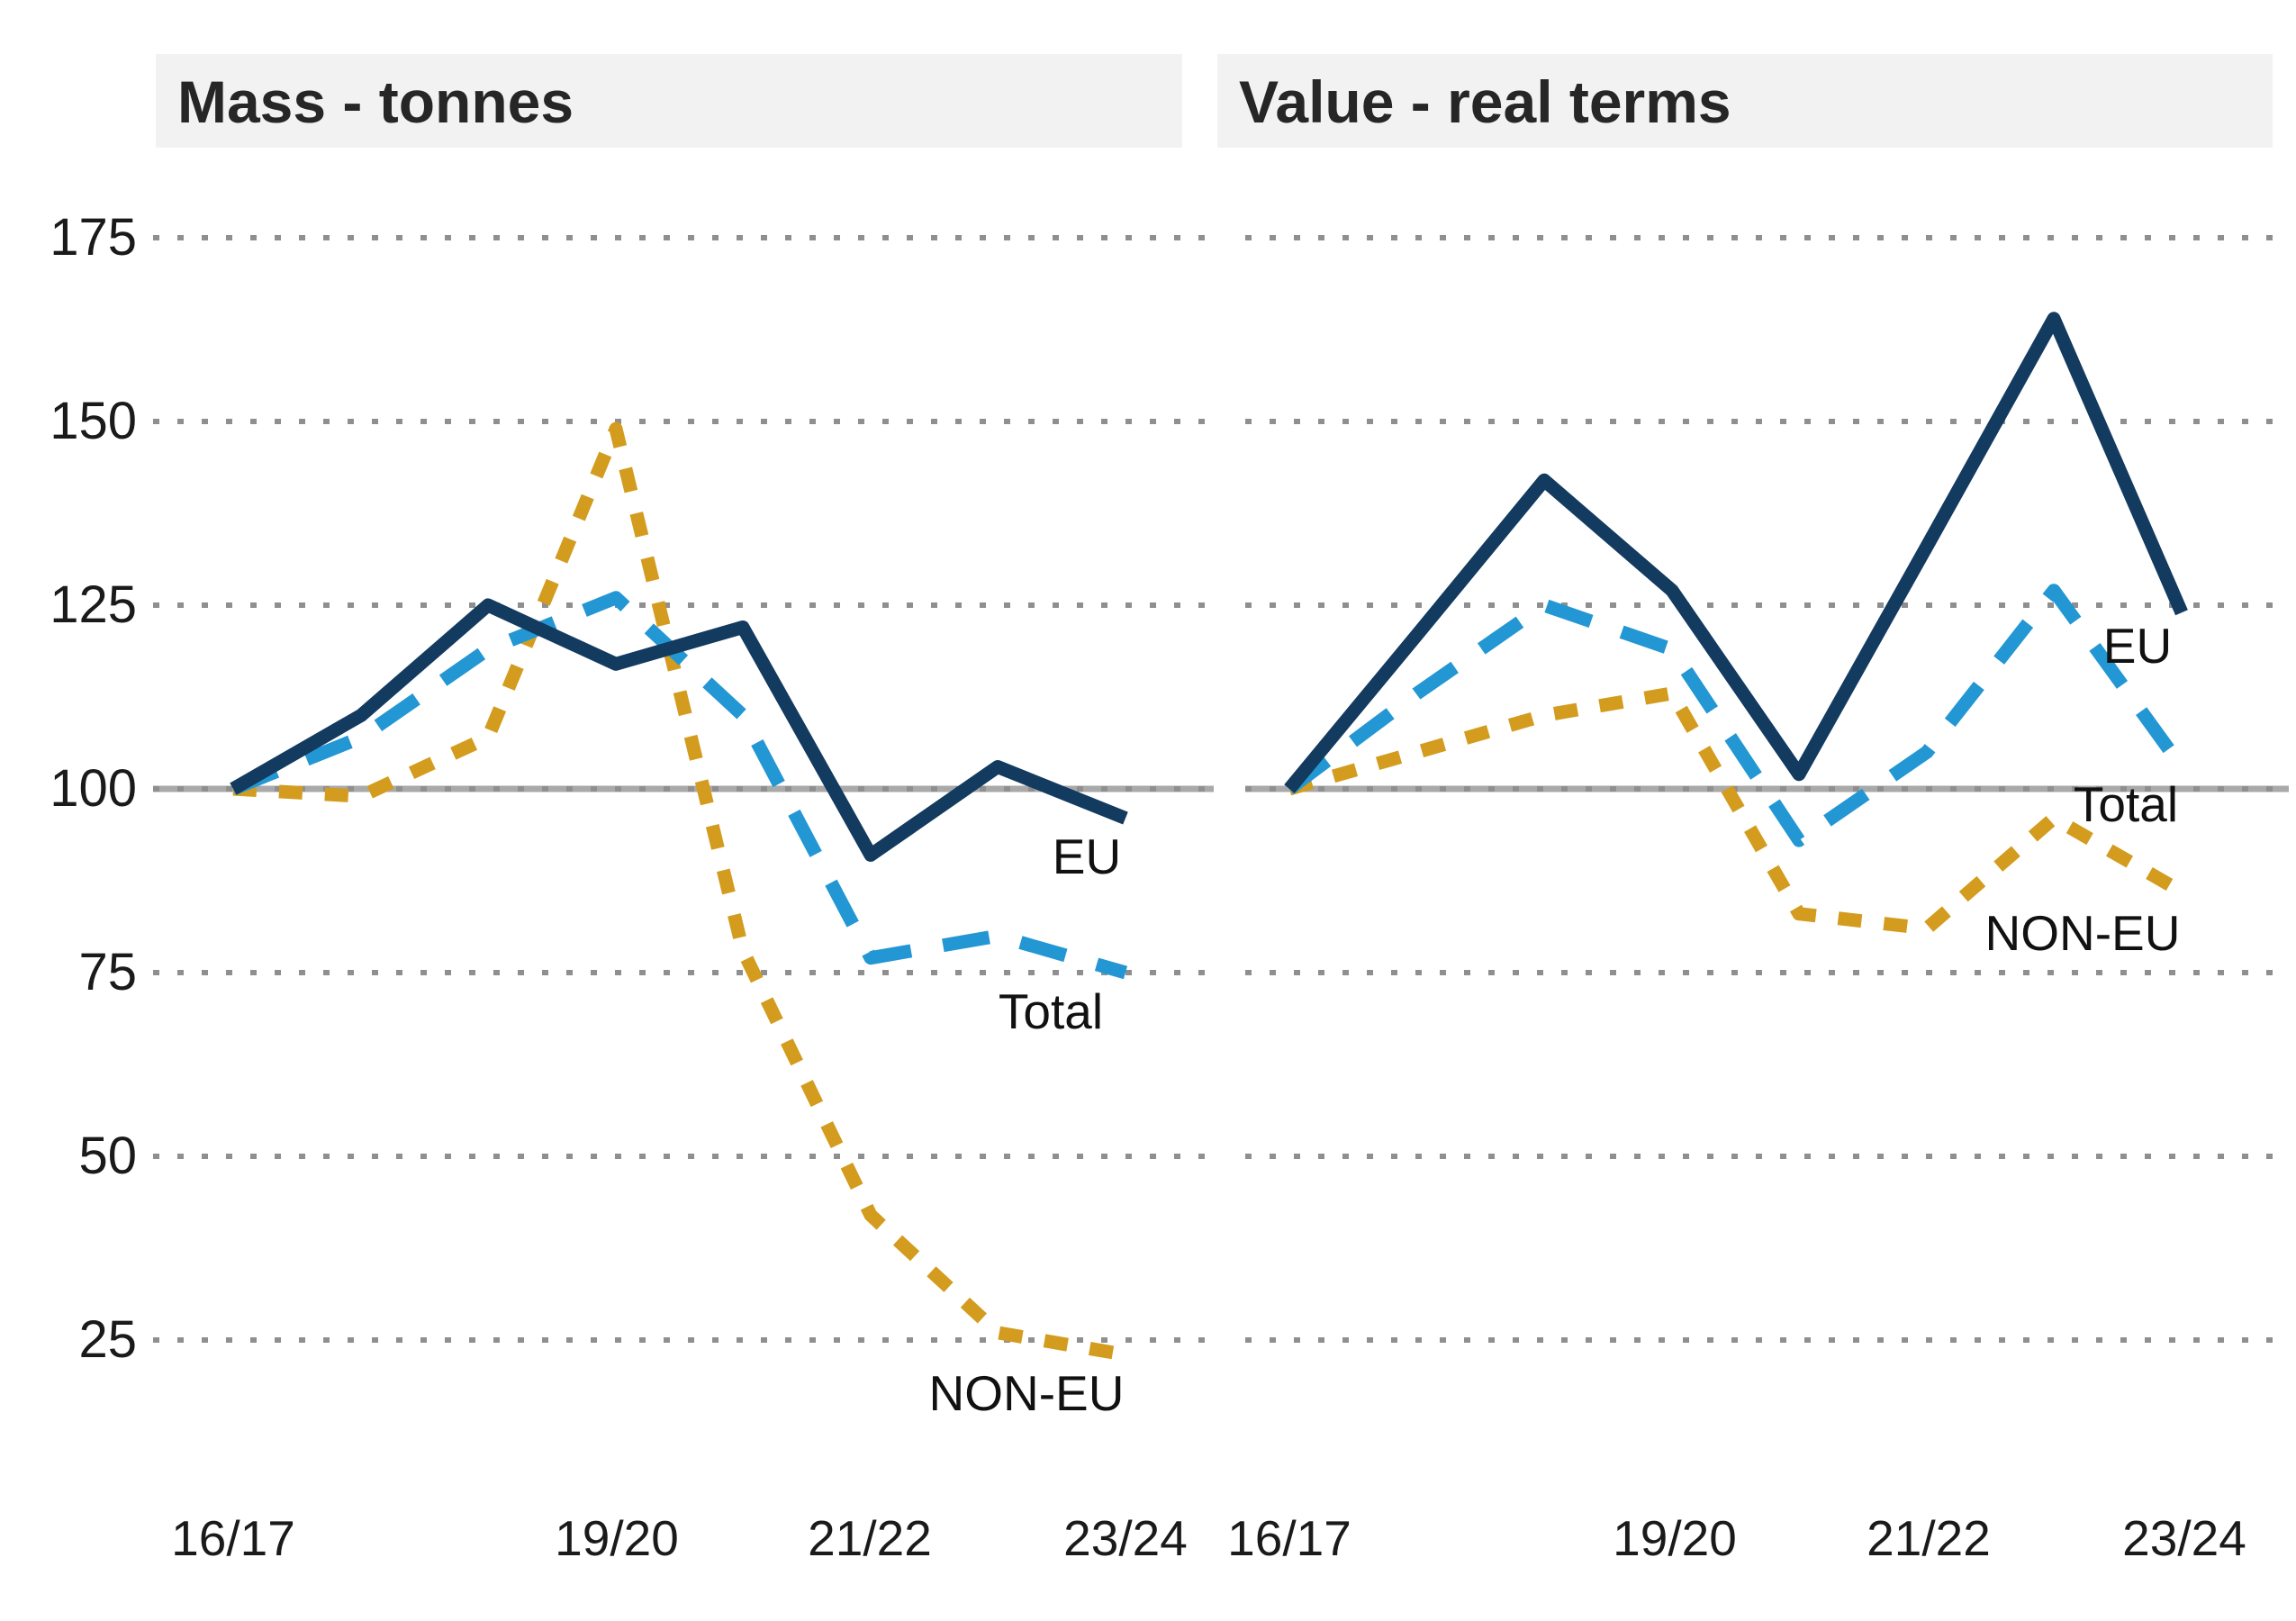 This screenshot has height=1621, width=2296. What do you see at coordinates (2137, 646) in the screenshot?
I see `right-eu-series-label: EU` at bounding box center [2137, 646].